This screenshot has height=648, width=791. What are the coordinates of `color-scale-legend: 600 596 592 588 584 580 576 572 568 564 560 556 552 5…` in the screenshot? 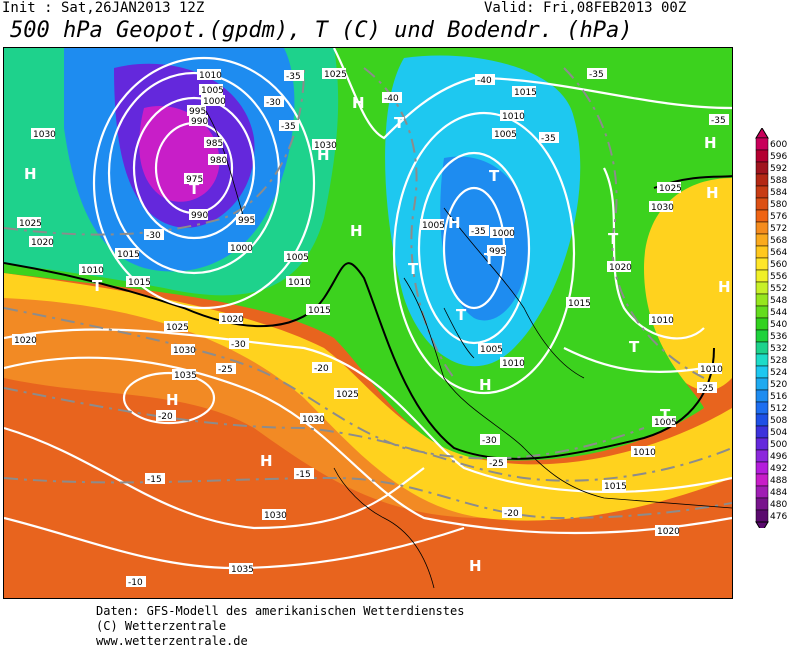 It's located at (773, 330).